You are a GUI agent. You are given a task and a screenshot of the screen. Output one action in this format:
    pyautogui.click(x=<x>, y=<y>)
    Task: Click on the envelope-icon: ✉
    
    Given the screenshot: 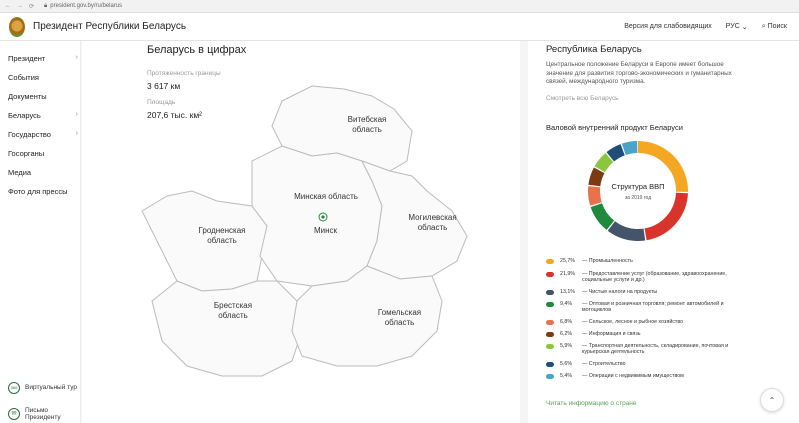 What is the action you would take?
    pyautogui.click(x=14, y=414)
    